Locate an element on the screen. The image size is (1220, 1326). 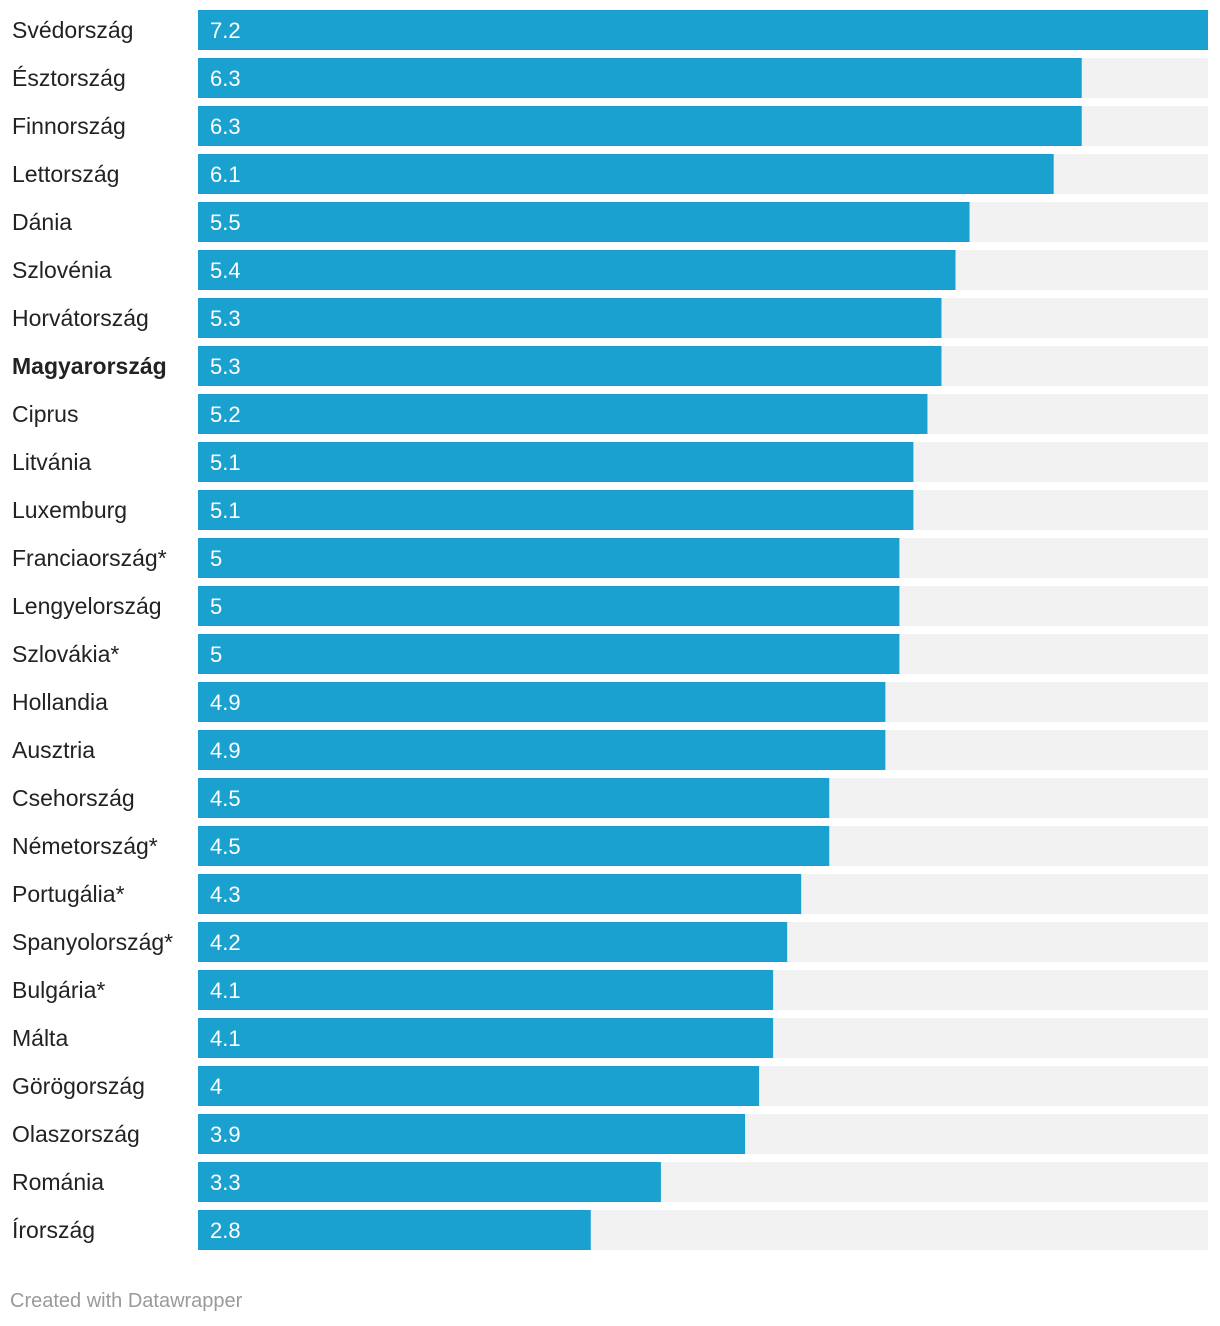
category-label: Észtország is located at coordinates (69, 78).